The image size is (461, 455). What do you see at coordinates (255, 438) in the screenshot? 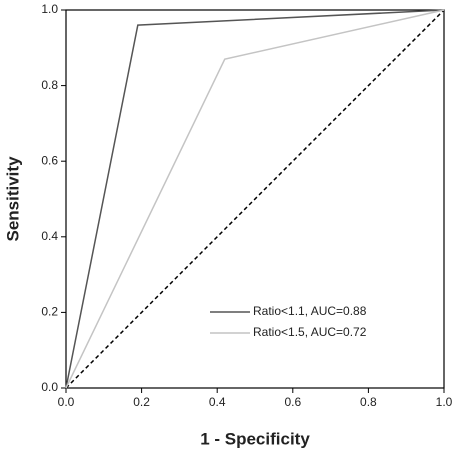
I see `x-axis-title: 1 - Specificity` at bounding box center [255, 438].